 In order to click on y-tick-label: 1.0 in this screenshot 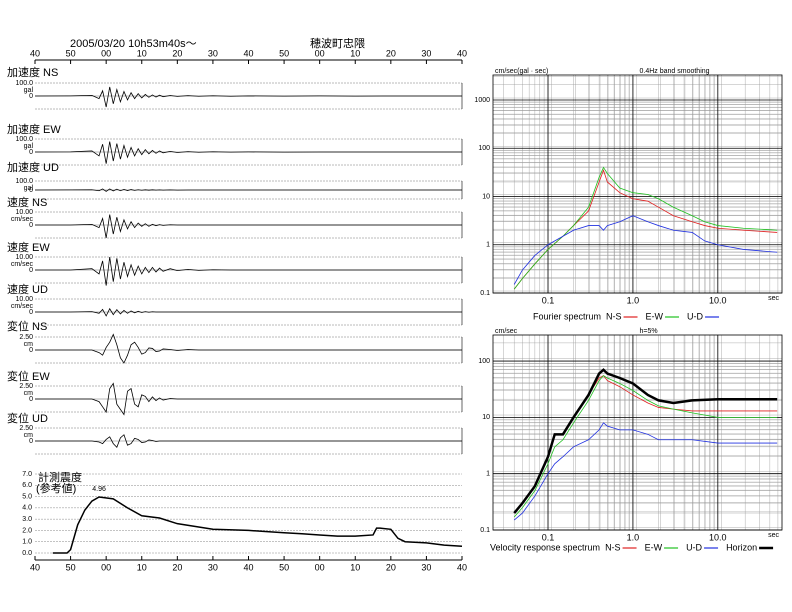, I will do `click(27, 542)`.